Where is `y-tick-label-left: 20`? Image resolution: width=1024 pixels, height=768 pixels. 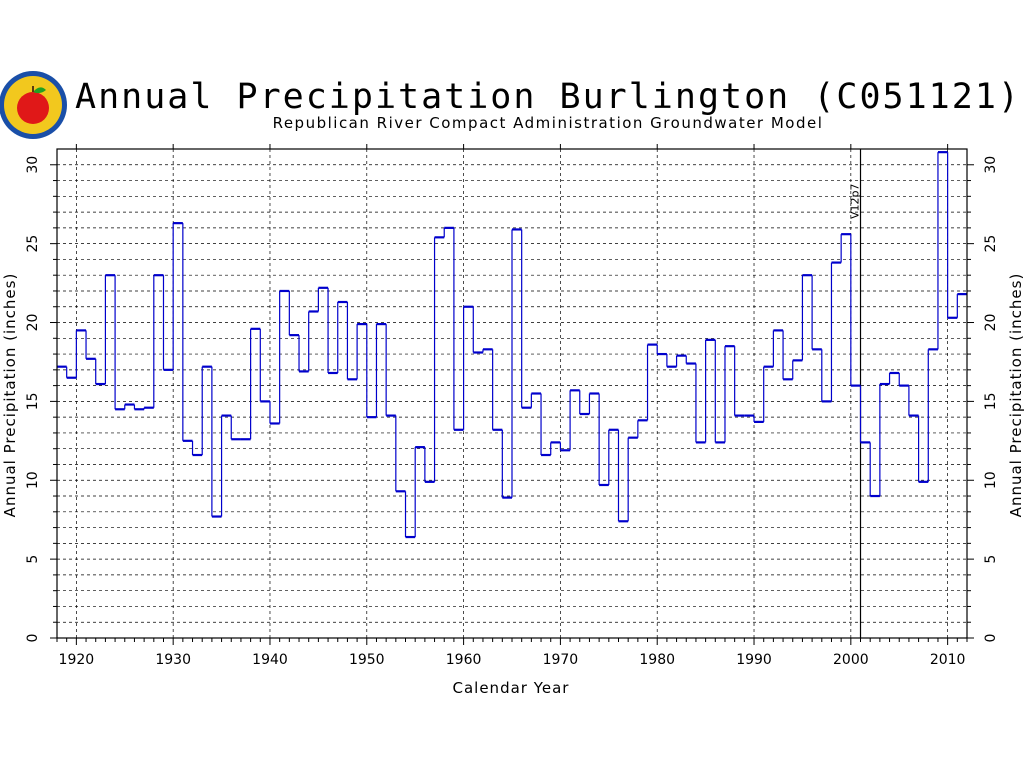
y-tick-label-left: 20 is located at coordinates (33, 323).